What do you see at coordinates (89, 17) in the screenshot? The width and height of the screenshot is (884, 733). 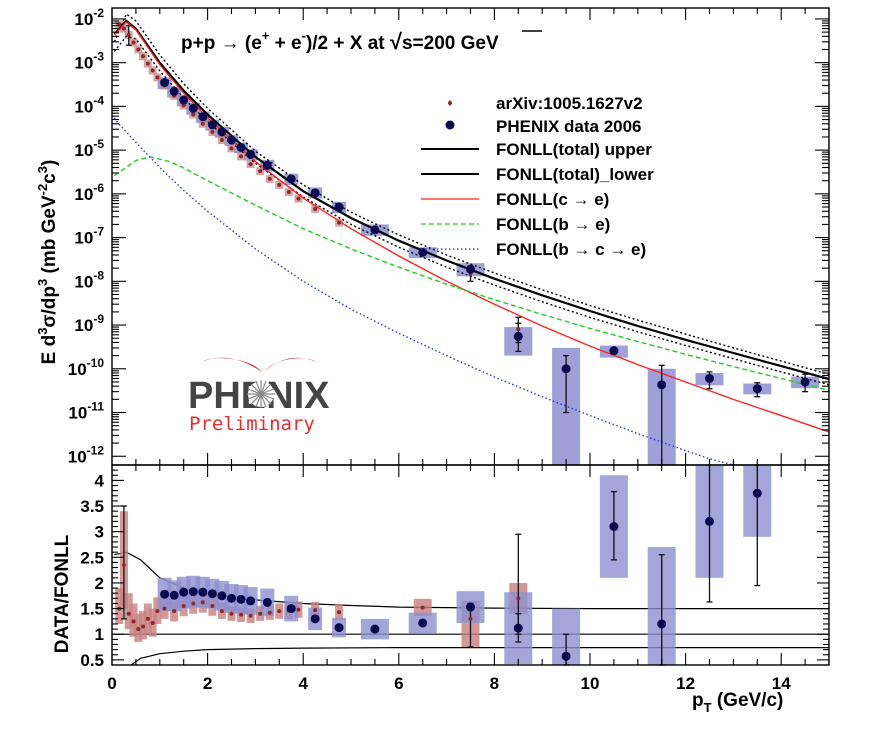 I see `y-tick-label: 10⁻²` at bounding box center [89, 17].